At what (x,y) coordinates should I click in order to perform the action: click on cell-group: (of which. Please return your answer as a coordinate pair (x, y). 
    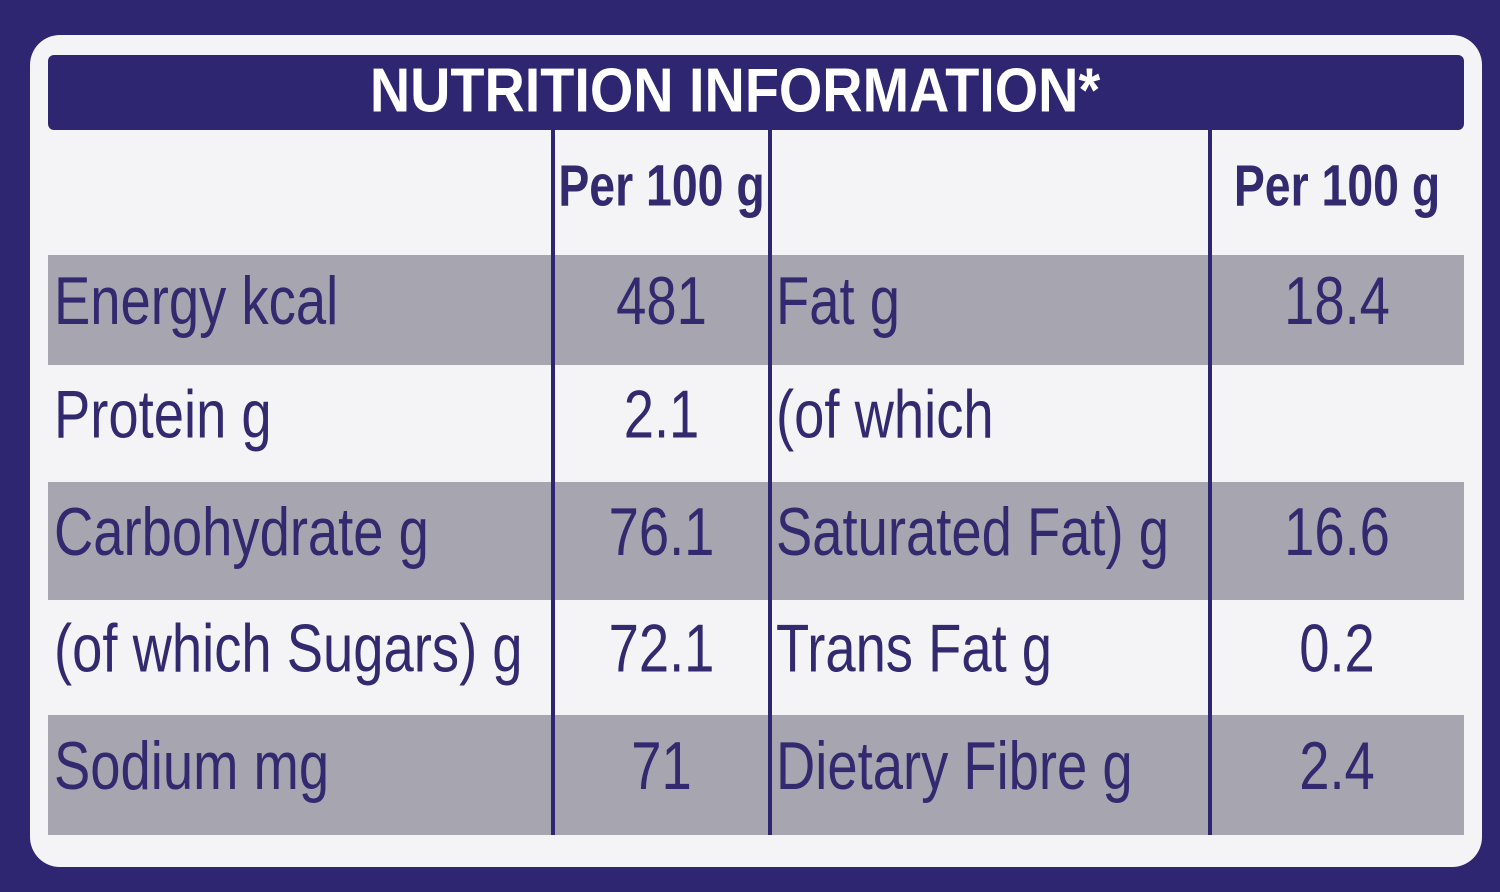
    Looking at the image, I should click on (885, 415).